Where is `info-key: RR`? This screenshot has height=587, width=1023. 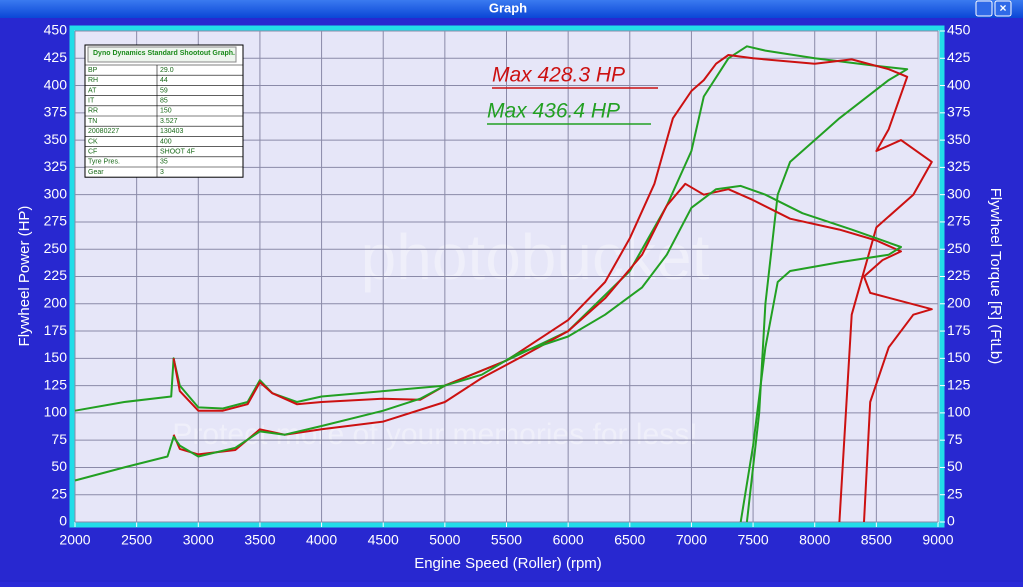
info-key: RR is located at coordinates (93, 111).